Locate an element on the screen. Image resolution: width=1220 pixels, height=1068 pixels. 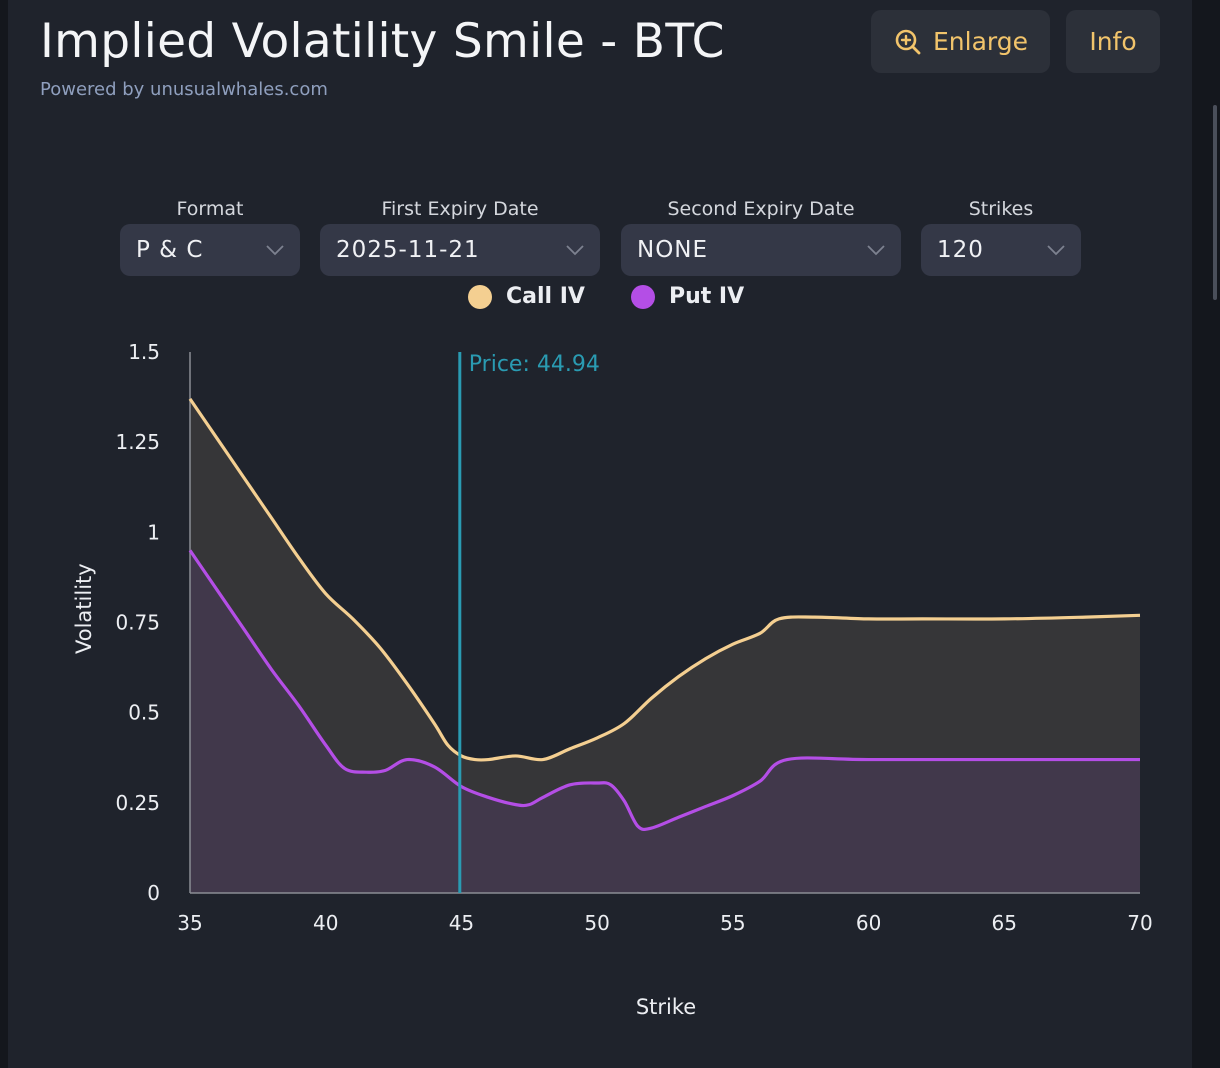
enlarge-label: Enlarge is located at coordinates (980, 41).